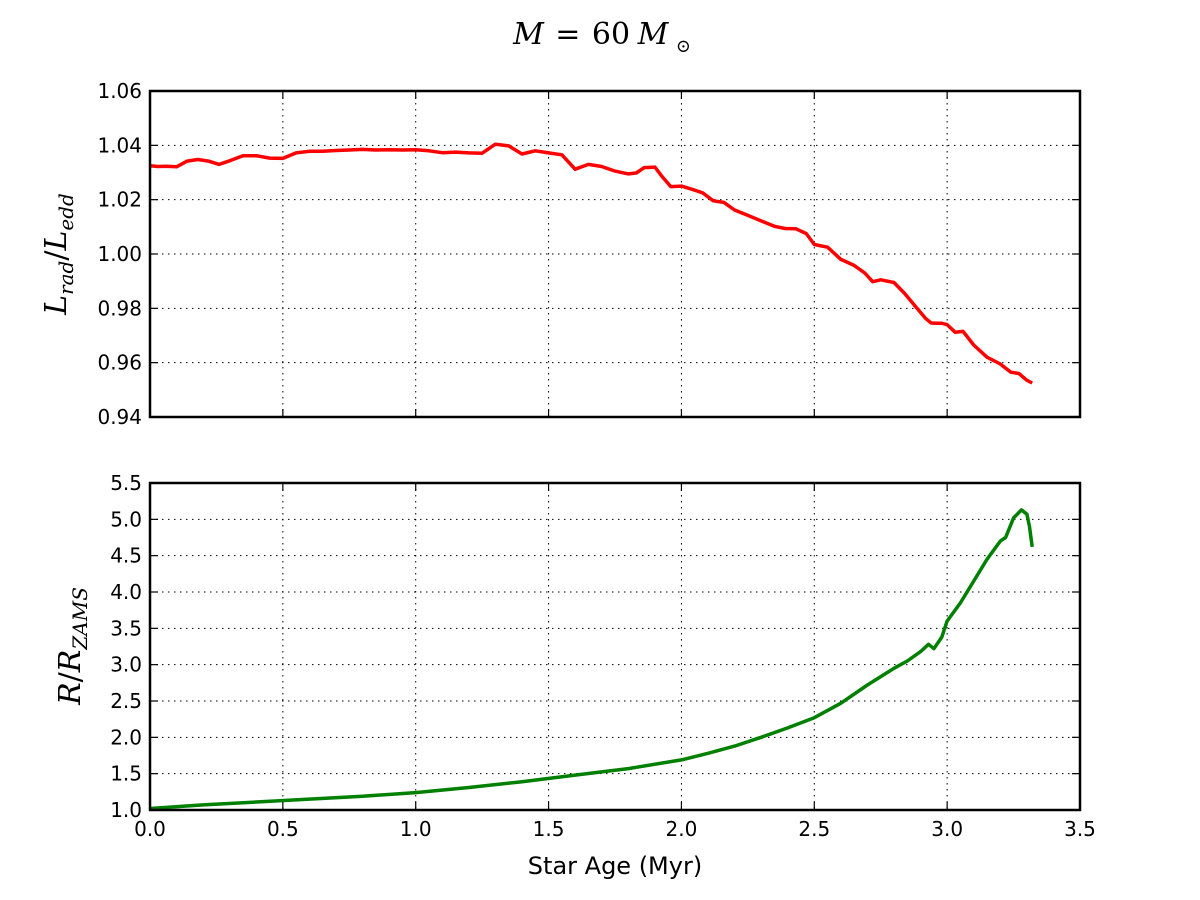 This screenshot has height=900, width=1200. I want to click on bottom-y-tick-label: 4.5, so click(126, 556).